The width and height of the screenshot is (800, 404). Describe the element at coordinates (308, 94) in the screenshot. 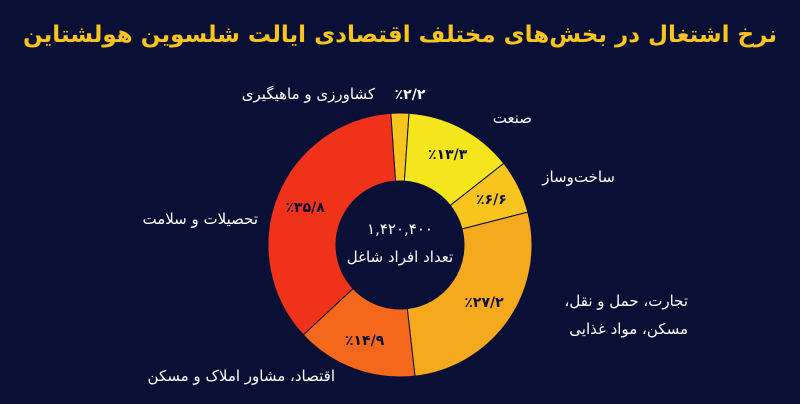

I see `category-label: کشاورزی و ماهیگیری` at that location.